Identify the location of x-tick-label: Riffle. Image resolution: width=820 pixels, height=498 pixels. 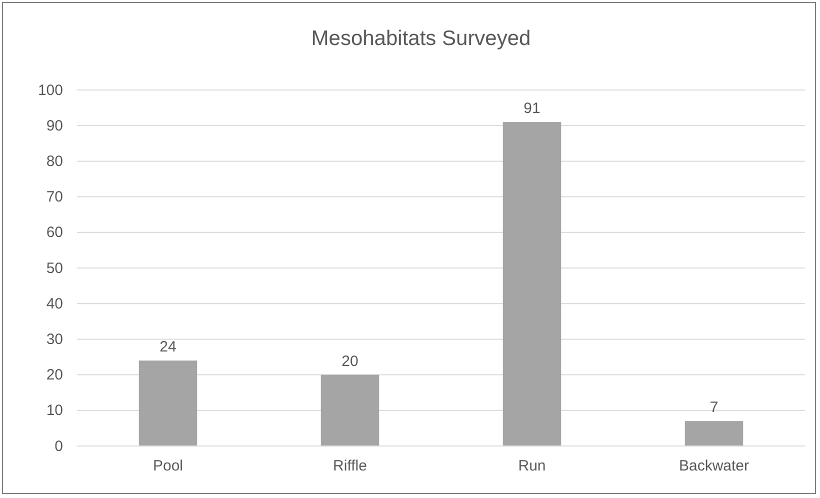
(350, 466).